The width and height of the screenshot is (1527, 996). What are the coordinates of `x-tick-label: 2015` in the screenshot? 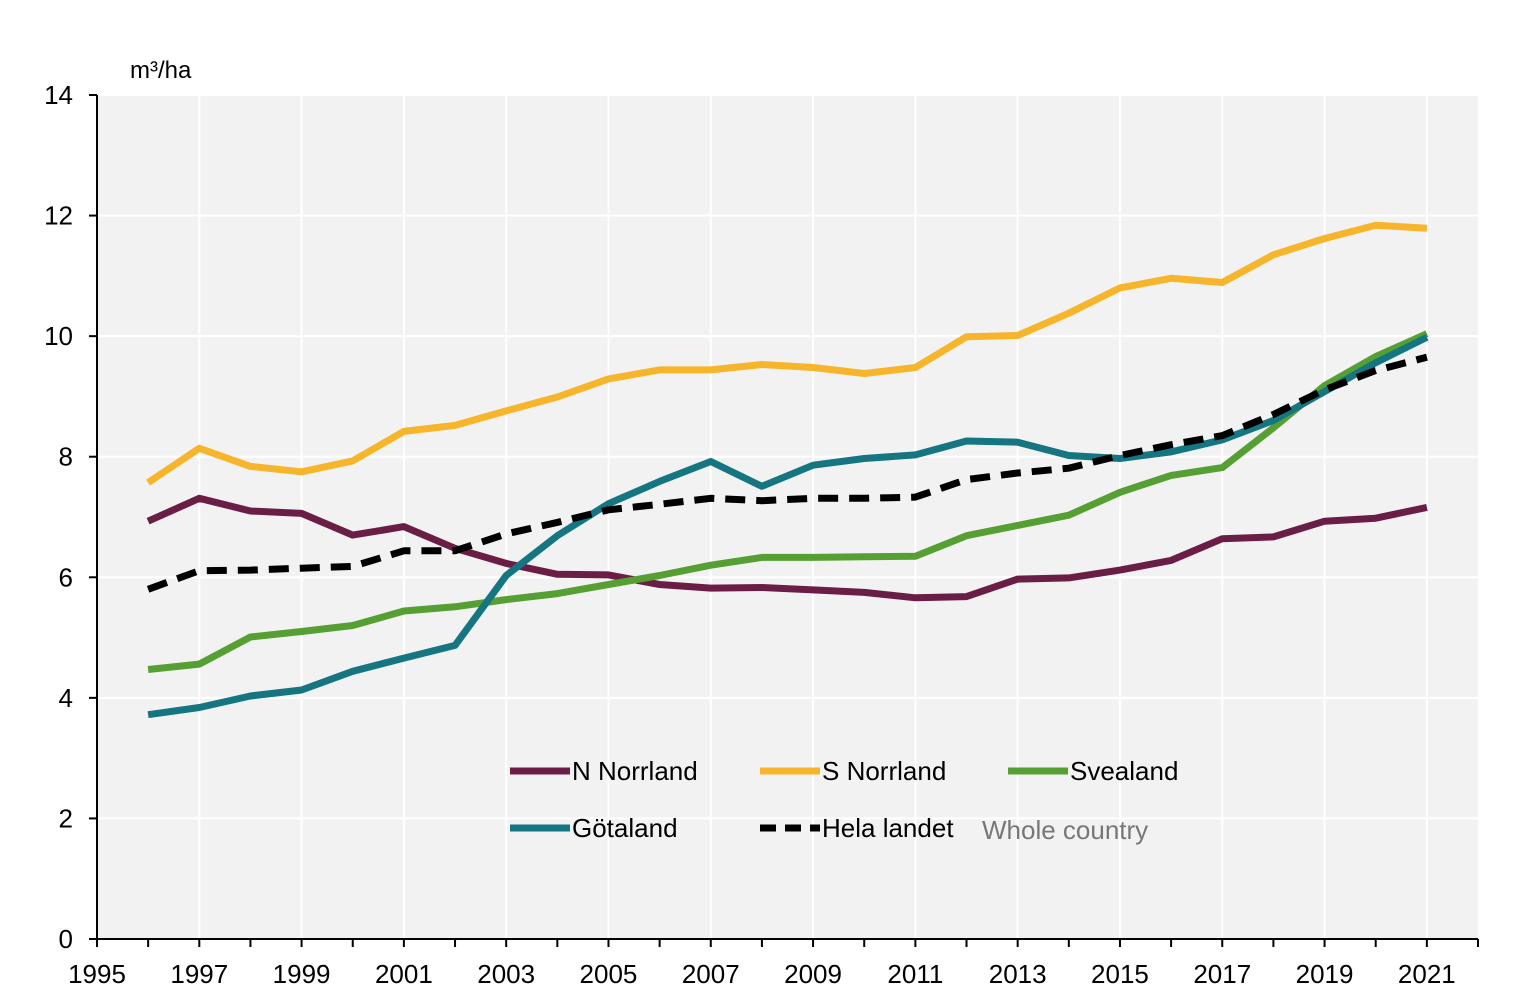 It's located at (1120, 974).